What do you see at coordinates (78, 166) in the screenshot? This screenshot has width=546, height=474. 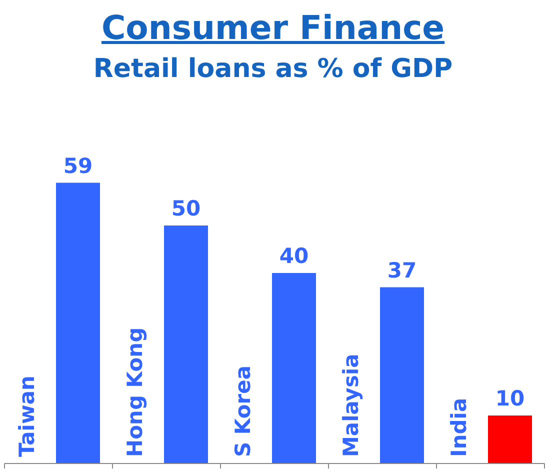 I see `data-label: 59` at bounding box center [78, 166].